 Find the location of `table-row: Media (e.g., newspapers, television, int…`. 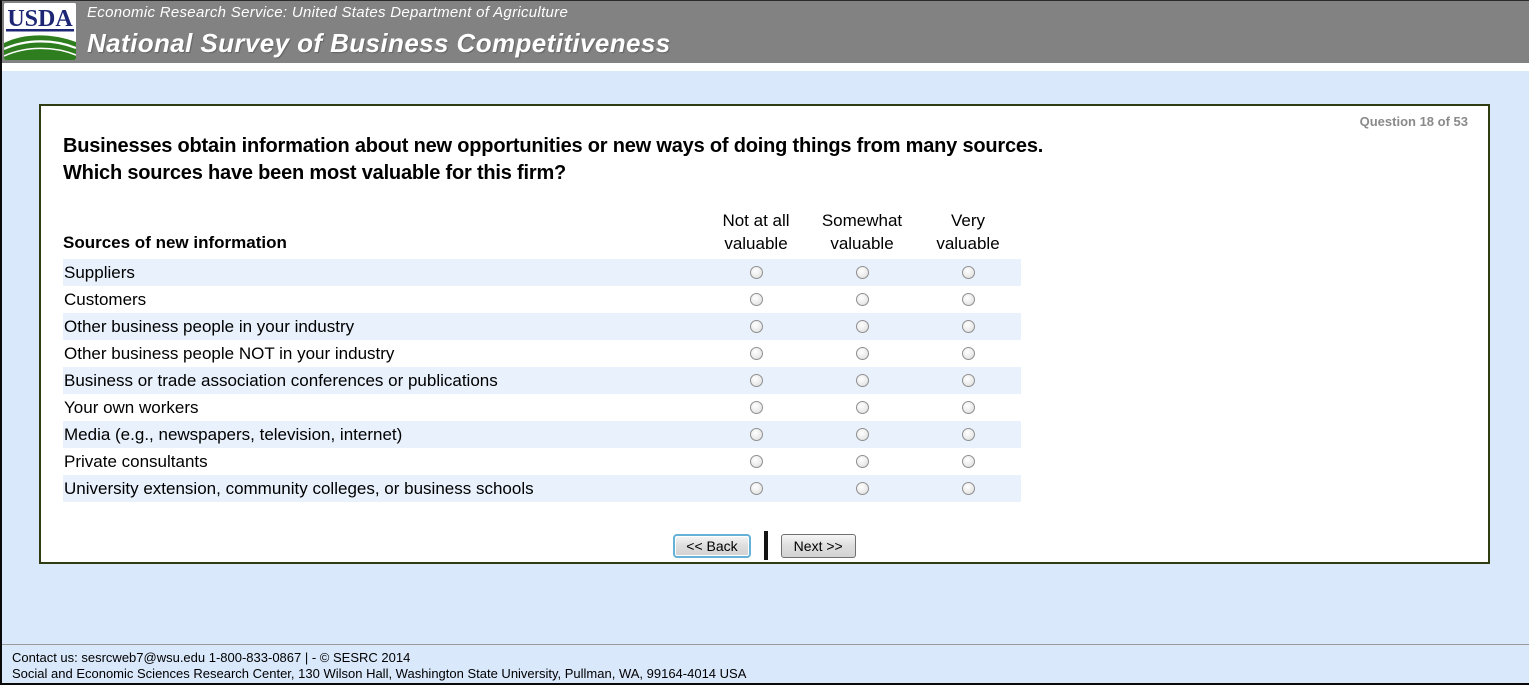

table-row: Media (e.g., newspapers, television, int… is located at coordinates (542, 434).